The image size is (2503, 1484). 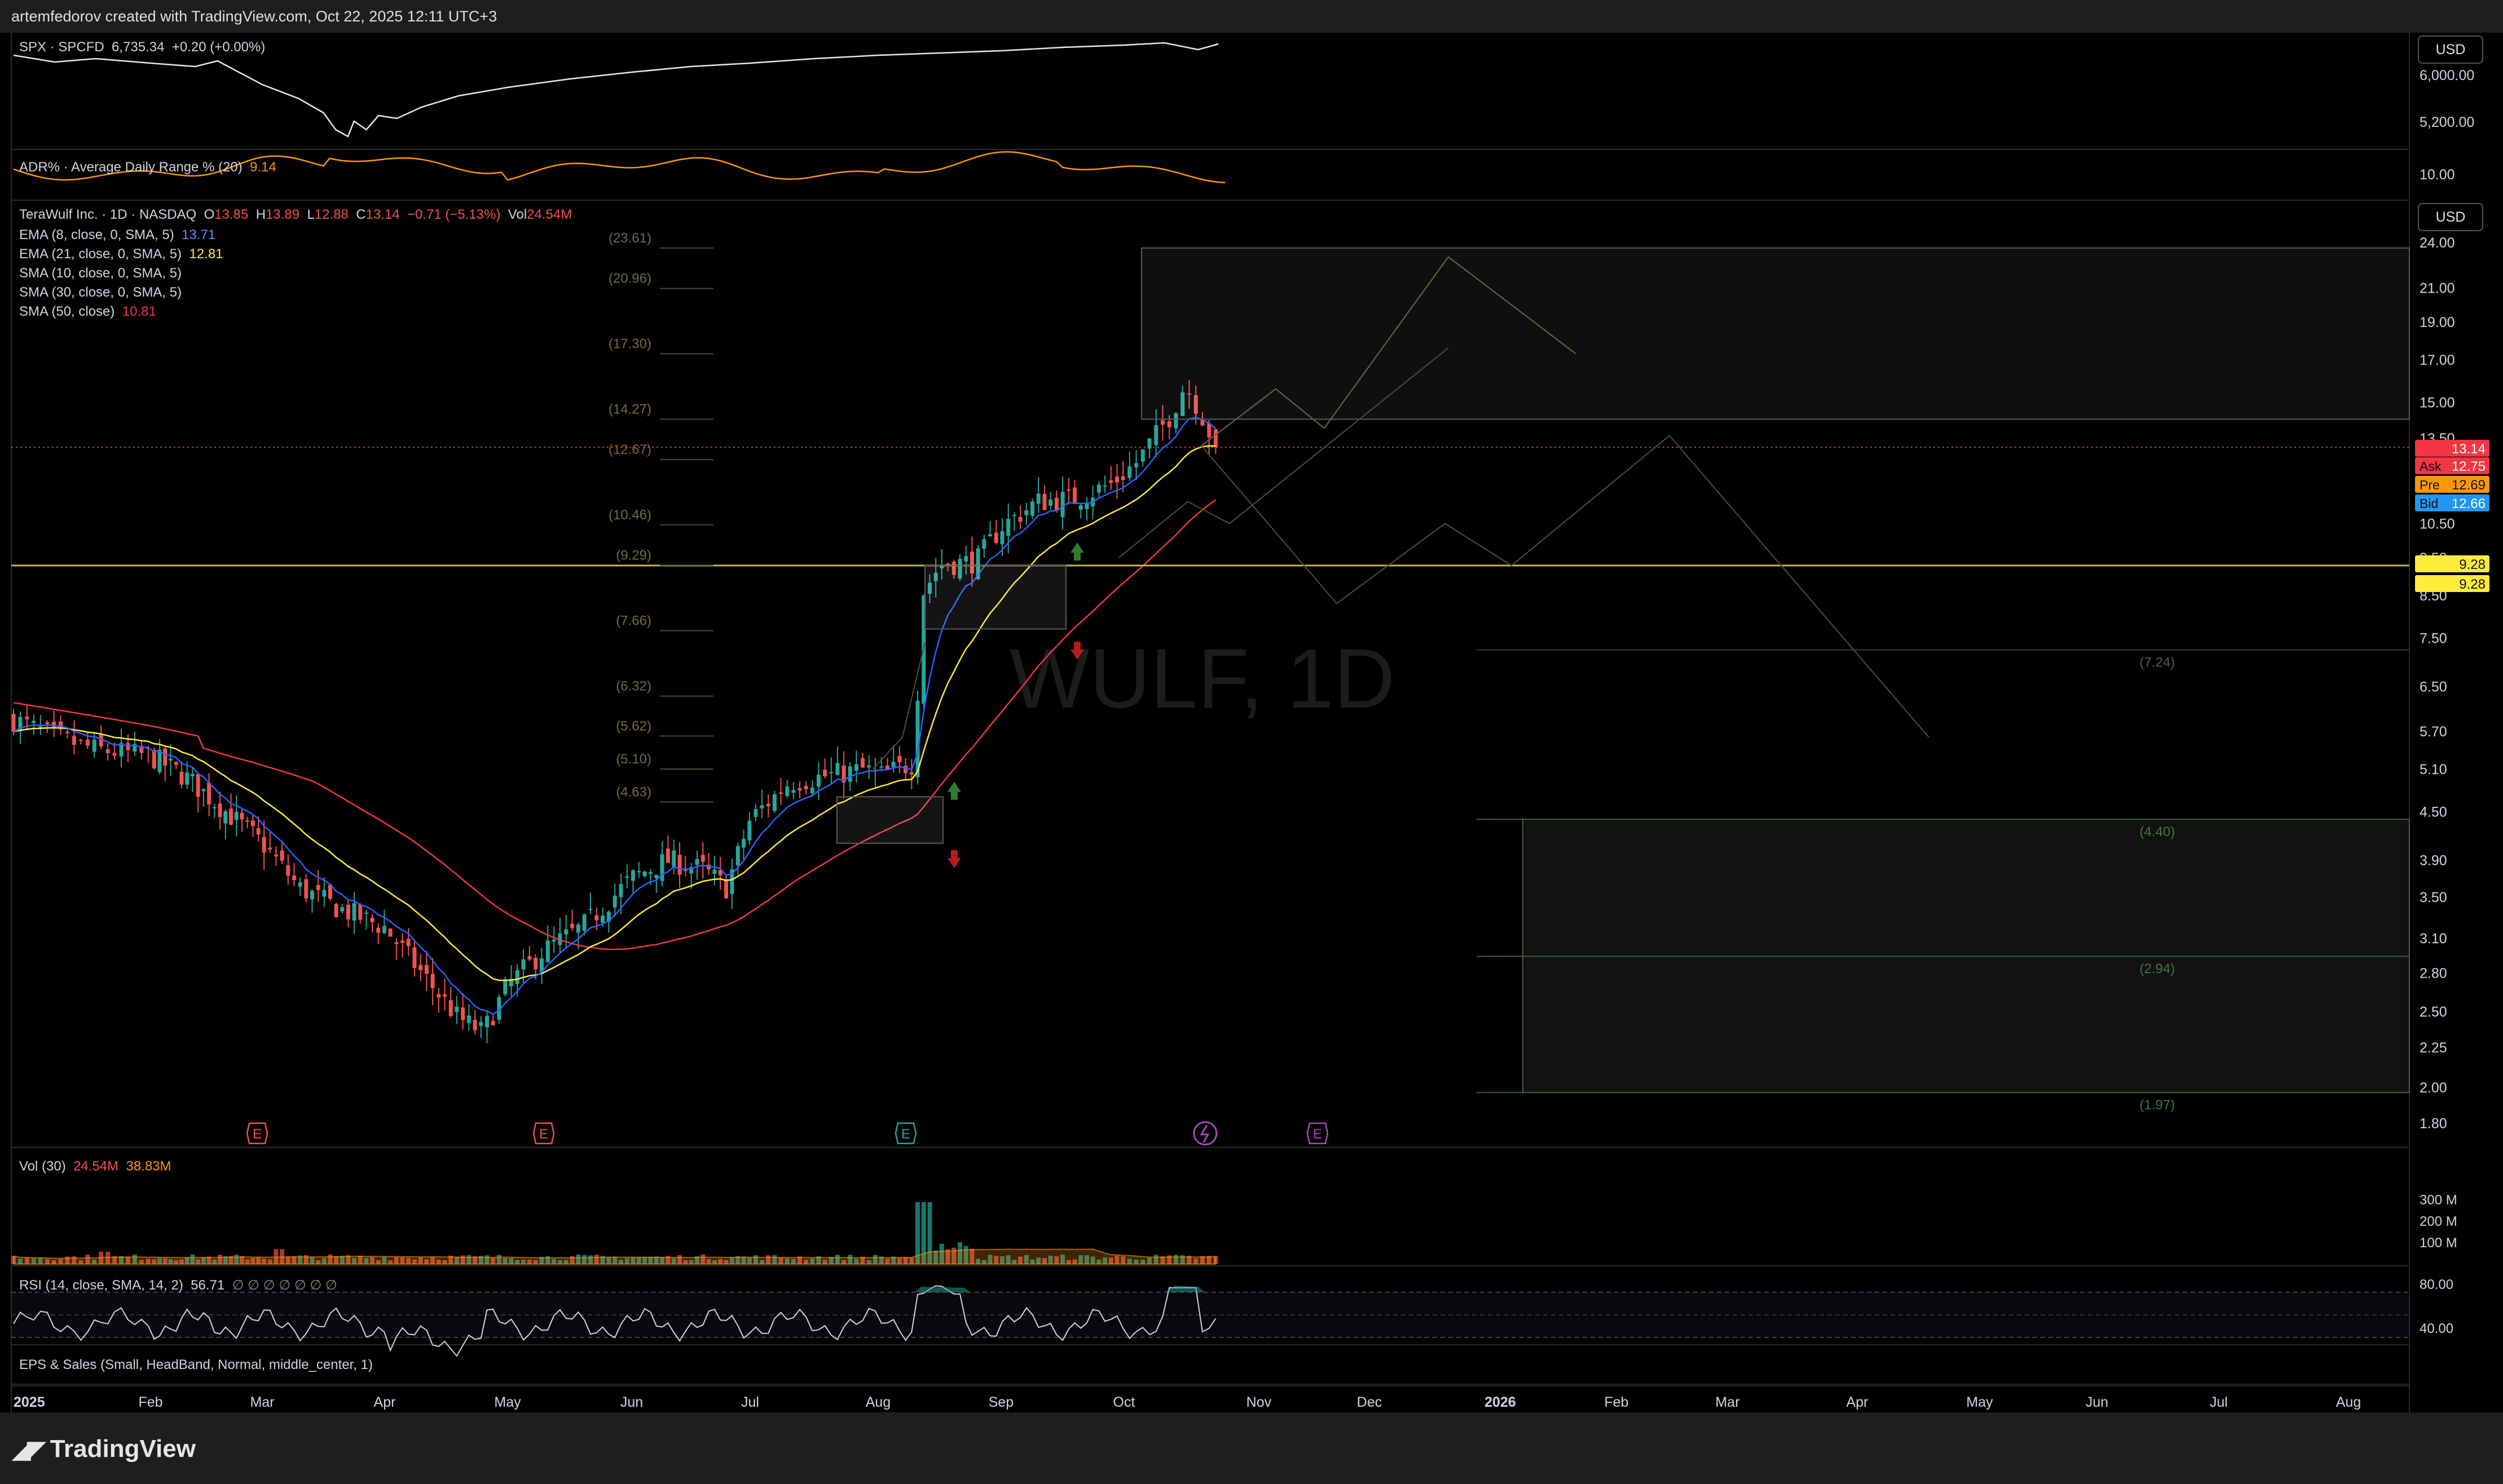 I want to click on currency-button-spx: USD, so click(x=2450, y=50).